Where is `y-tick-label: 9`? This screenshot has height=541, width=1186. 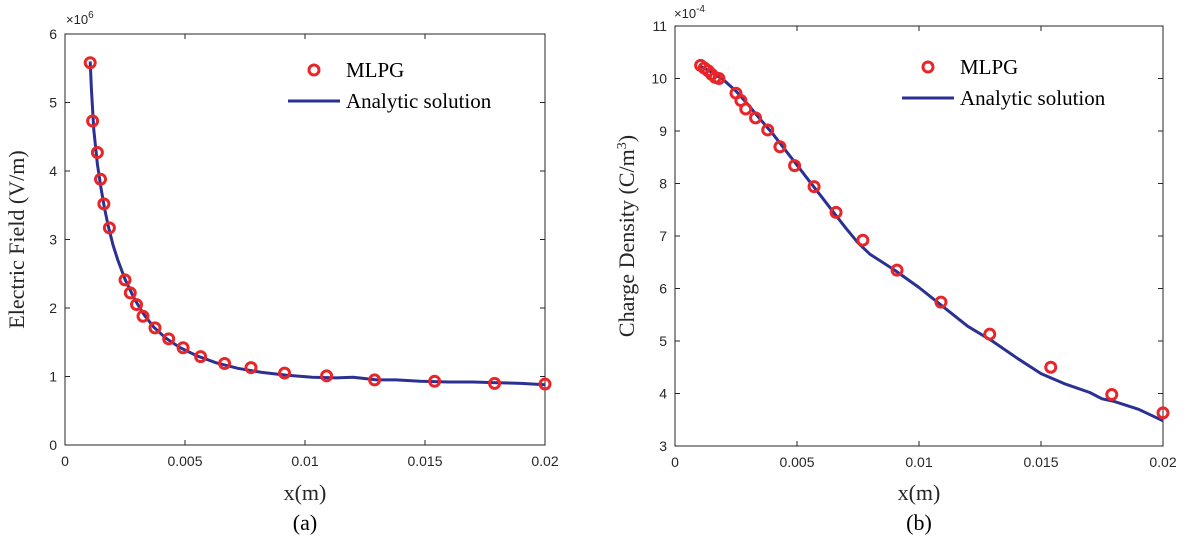 y-tick-label: 9 is located at coordinates (663, 131).